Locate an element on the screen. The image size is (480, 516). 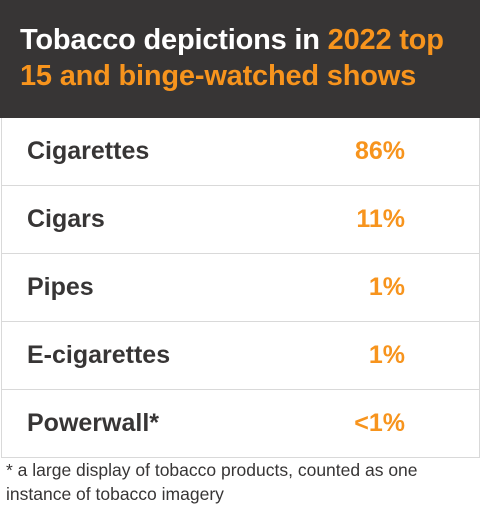
row-value: 11% is located at coordinates (380, 219).